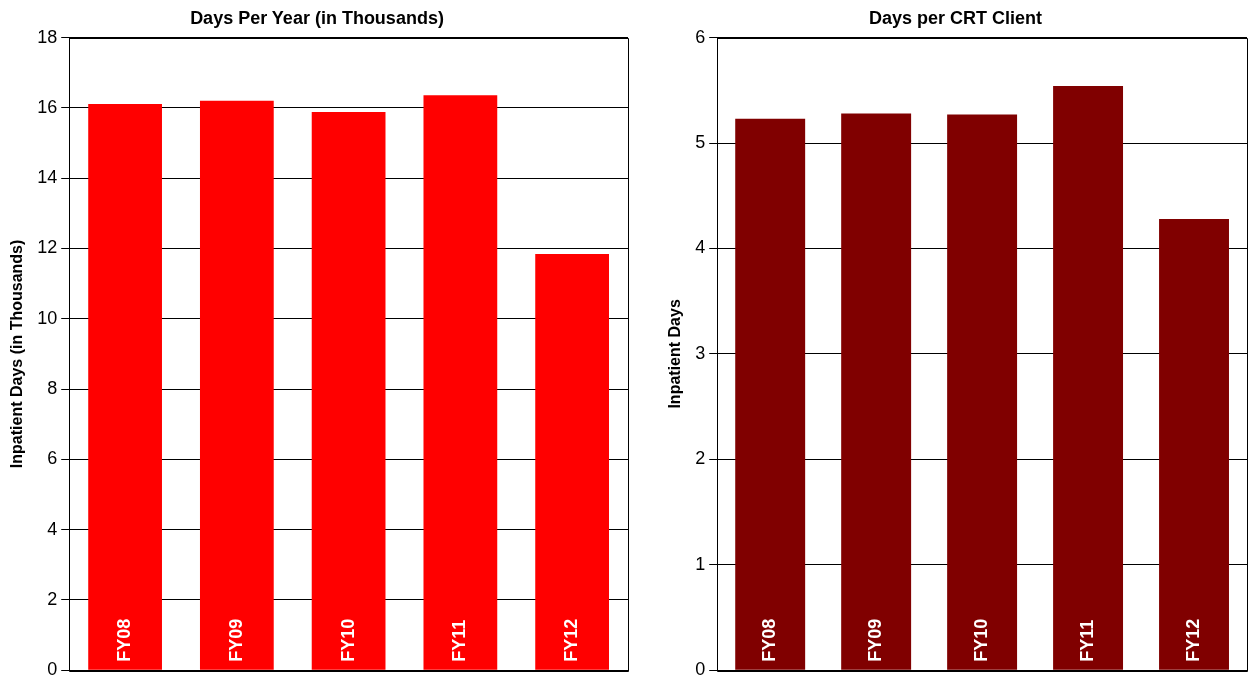 The image size is (1248, 685). What do you see at coordinates (317, 17) in the screenshot?
I see `chart-title: Days Per Year (in Thousands)` at bounding box center [317, 17].